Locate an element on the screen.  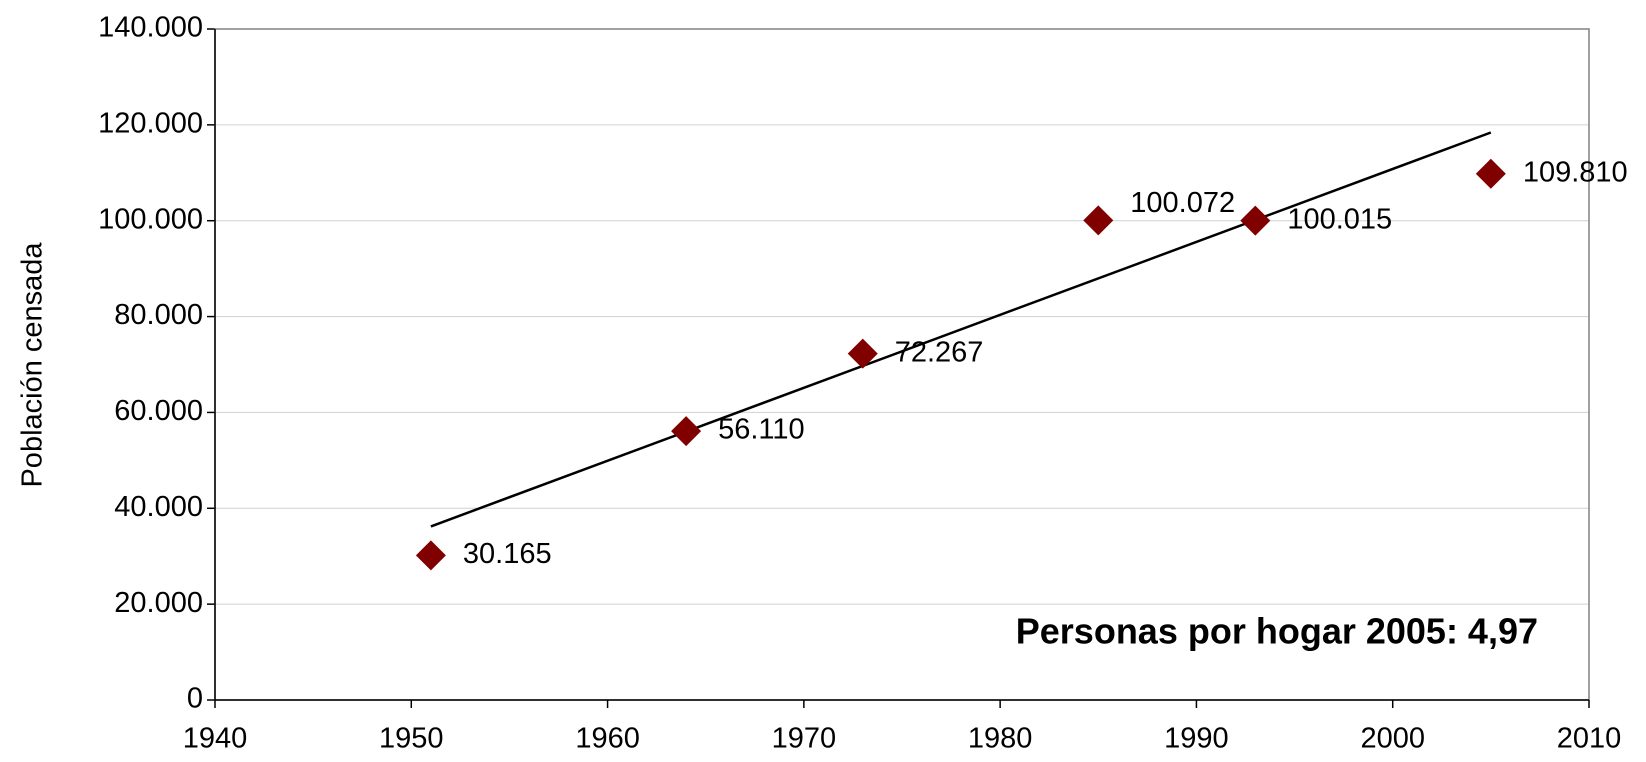
x-tick-label: 1950 is located at coordinates (411, 739).